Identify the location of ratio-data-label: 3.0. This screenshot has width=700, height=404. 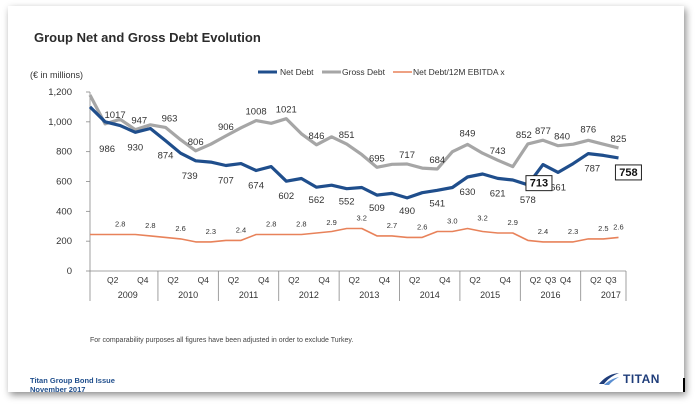
(452, 220).